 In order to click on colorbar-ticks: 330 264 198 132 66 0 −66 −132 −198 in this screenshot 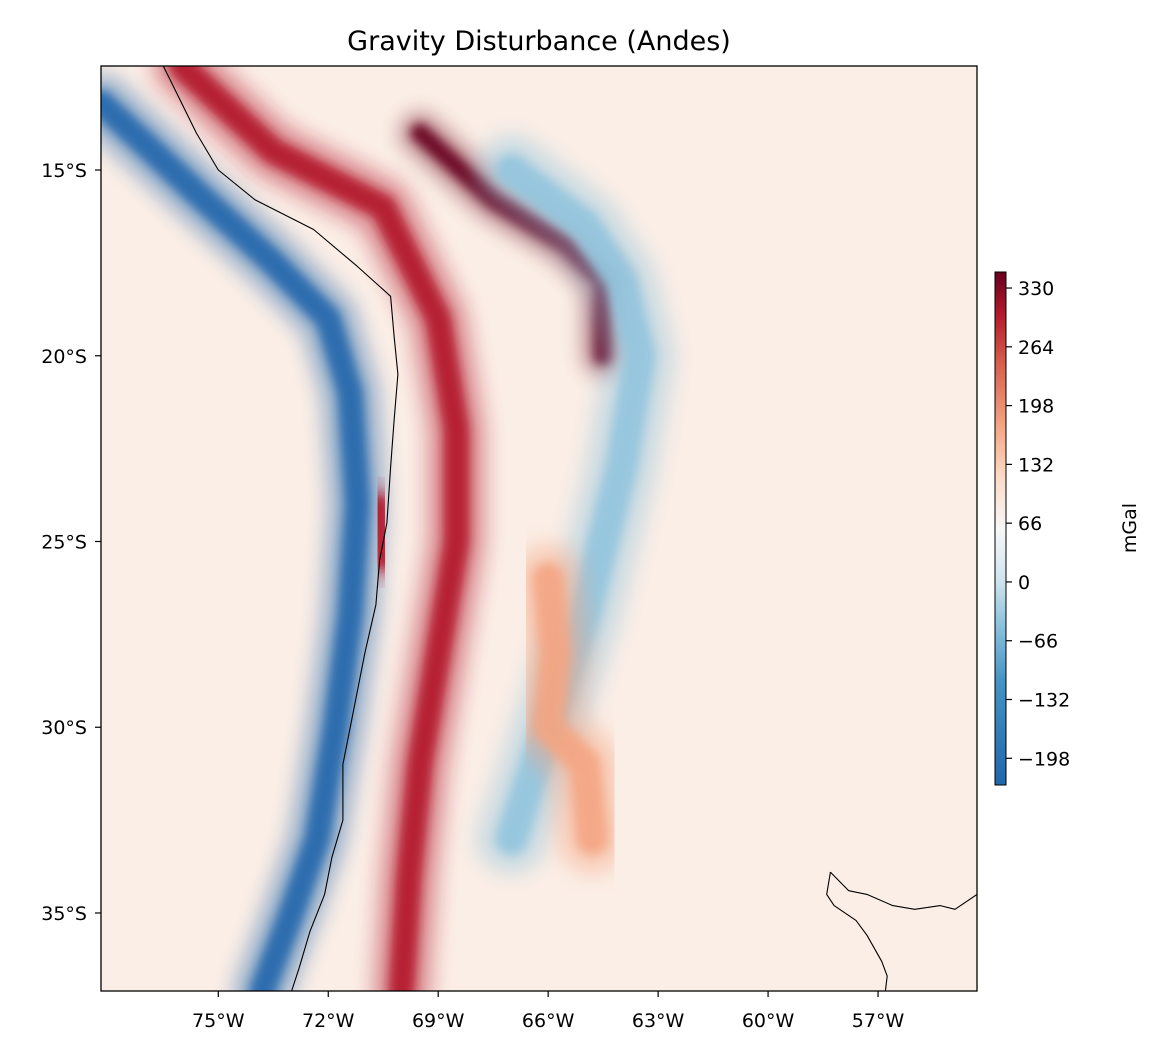, I will do `click(1038, 524)`.